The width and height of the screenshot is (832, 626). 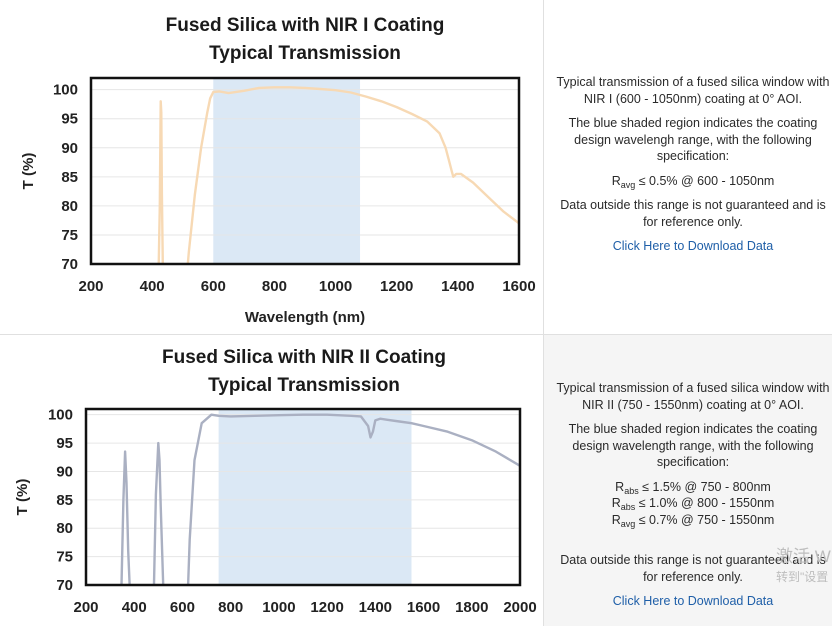 What do you see at coordinates (305, 25) in the screenshot?
I see `chart-title-line: Fused Silica with NIR I Coating` at bounding box center [305, 25].